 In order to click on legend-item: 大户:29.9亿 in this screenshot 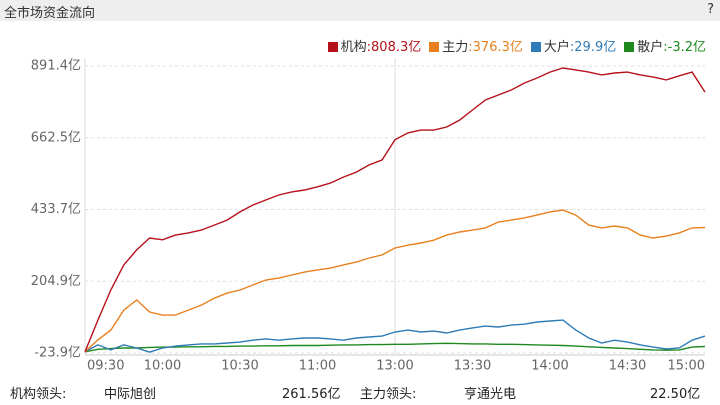, I will do `click(573, 45)`.